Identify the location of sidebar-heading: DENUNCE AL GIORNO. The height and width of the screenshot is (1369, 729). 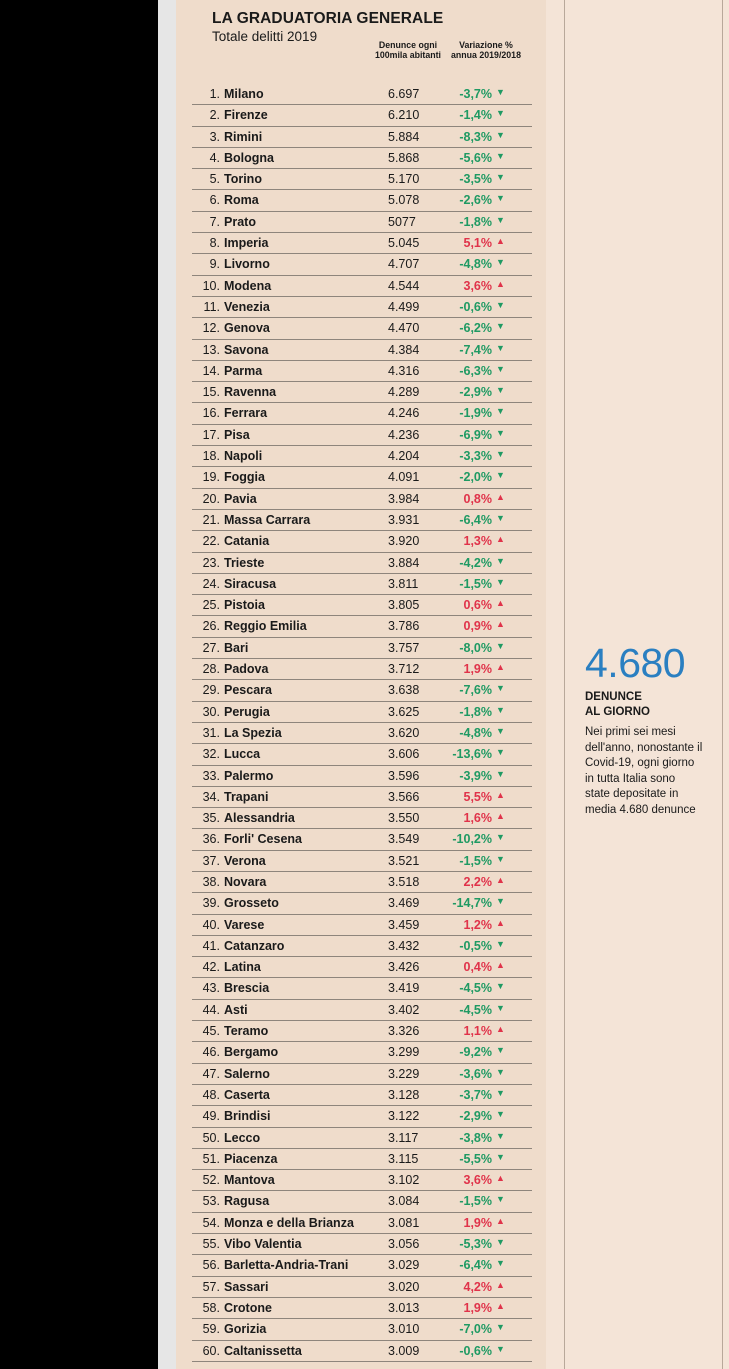
(617, 705).